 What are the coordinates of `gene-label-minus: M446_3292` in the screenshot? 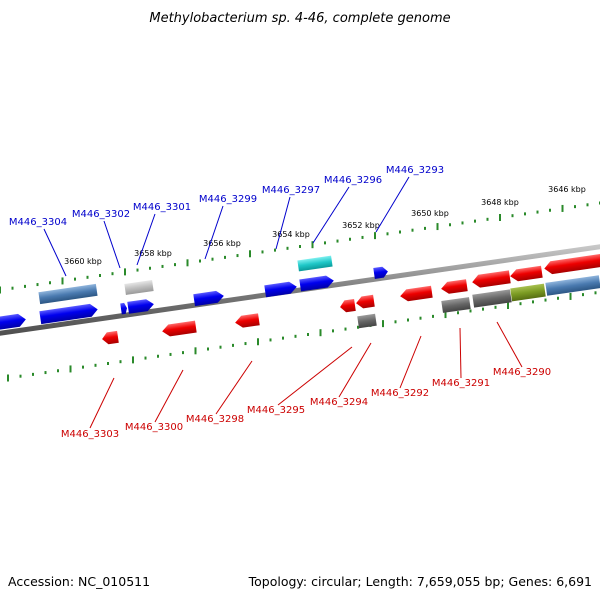 It's located at (400, 393).